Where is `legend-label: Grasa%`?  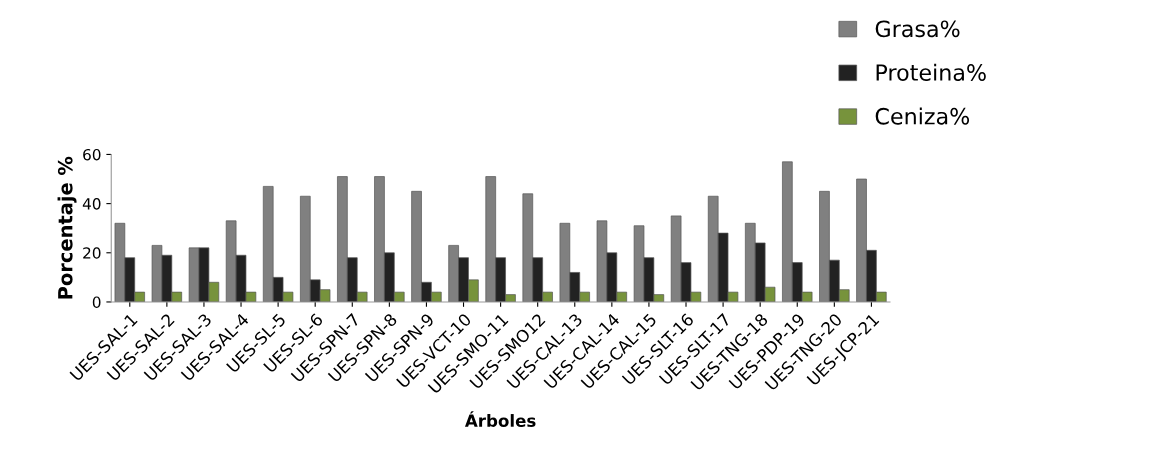 legend-label: Grasa% is located at coordinates (917, 29).